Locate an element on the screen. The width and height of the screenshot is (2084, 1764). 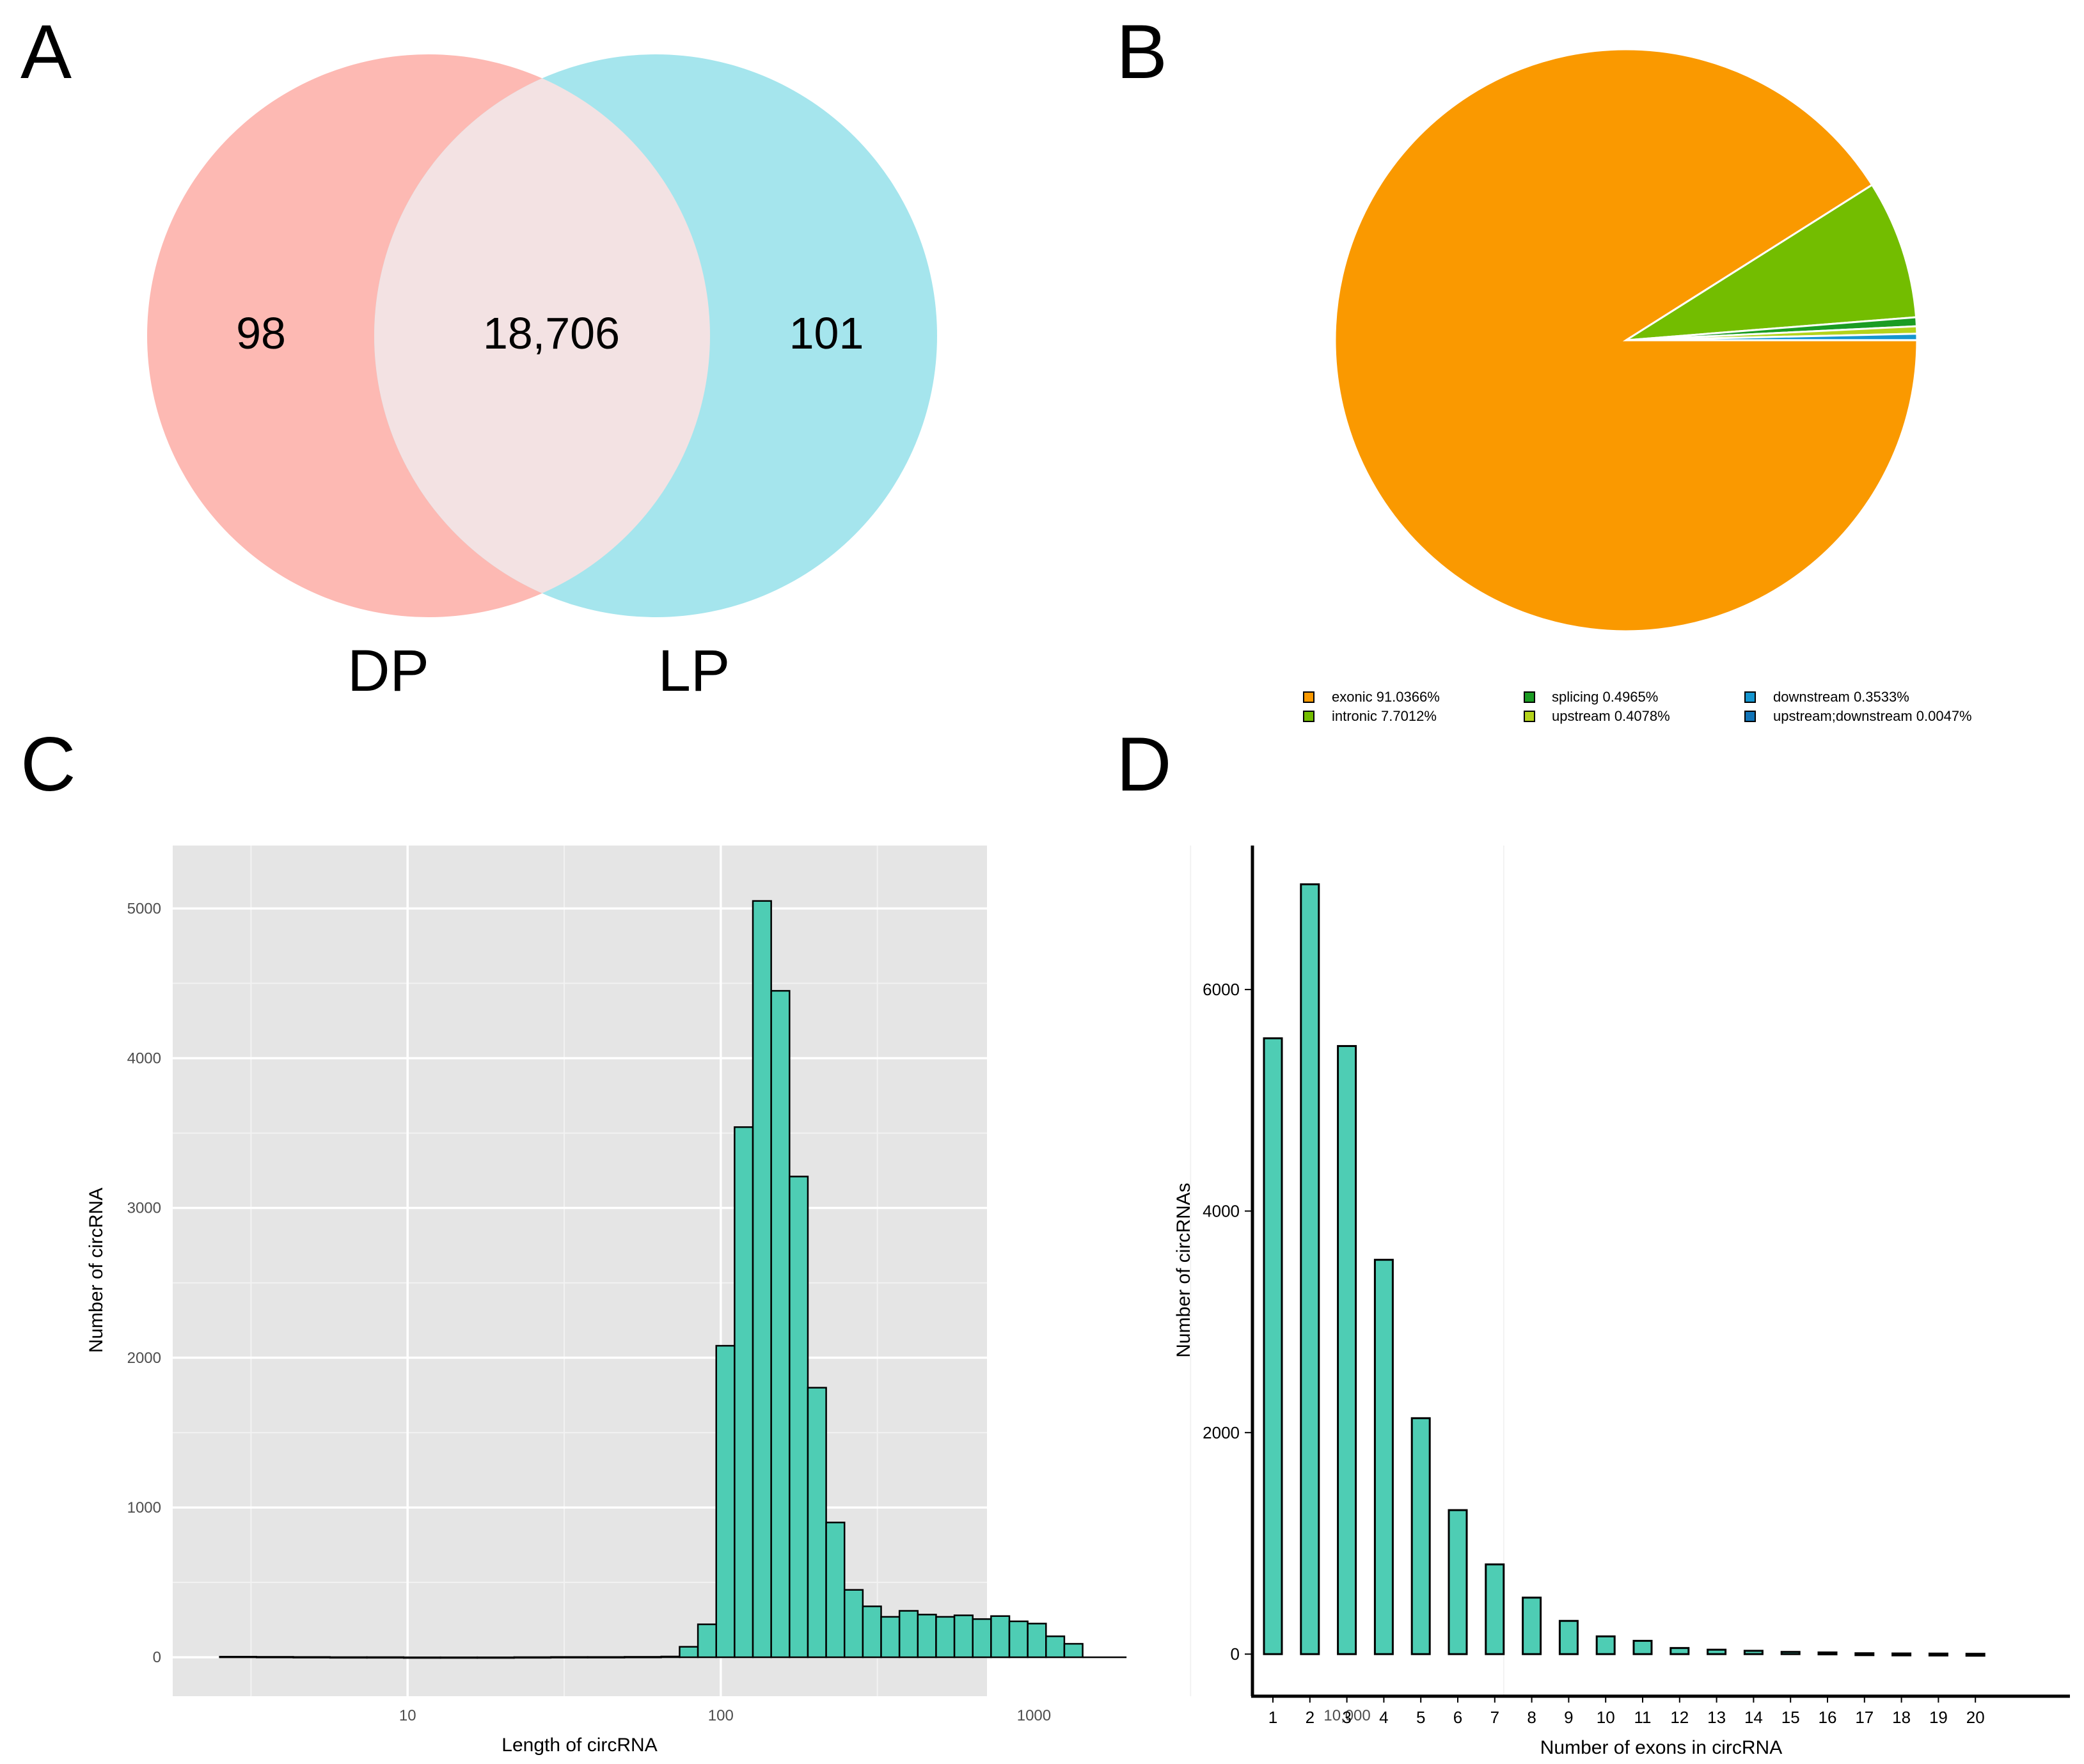
legend-label-intronic: intronic 7.7012% is located at coordinates (1384, 716).